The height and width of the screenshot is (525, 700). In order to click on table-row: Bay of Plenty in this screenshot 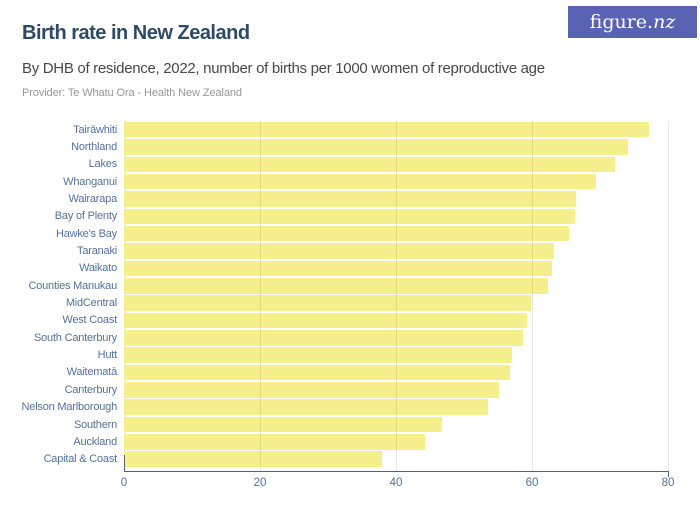, I will do `click(350, 216)`.